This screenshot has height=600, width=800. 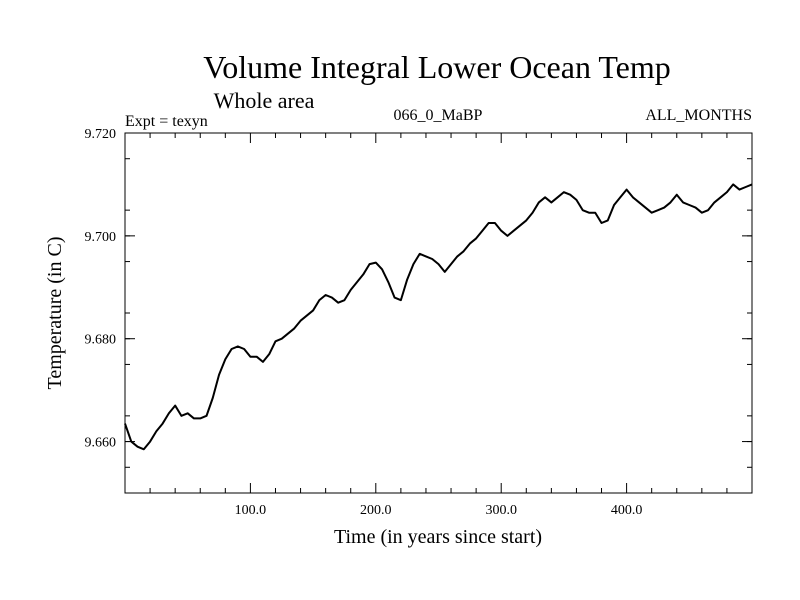 What do you see at coordinates (501, 510) in the screenshot?
I see `x-tick-label: 300.0` at bounding box center [501, 510].